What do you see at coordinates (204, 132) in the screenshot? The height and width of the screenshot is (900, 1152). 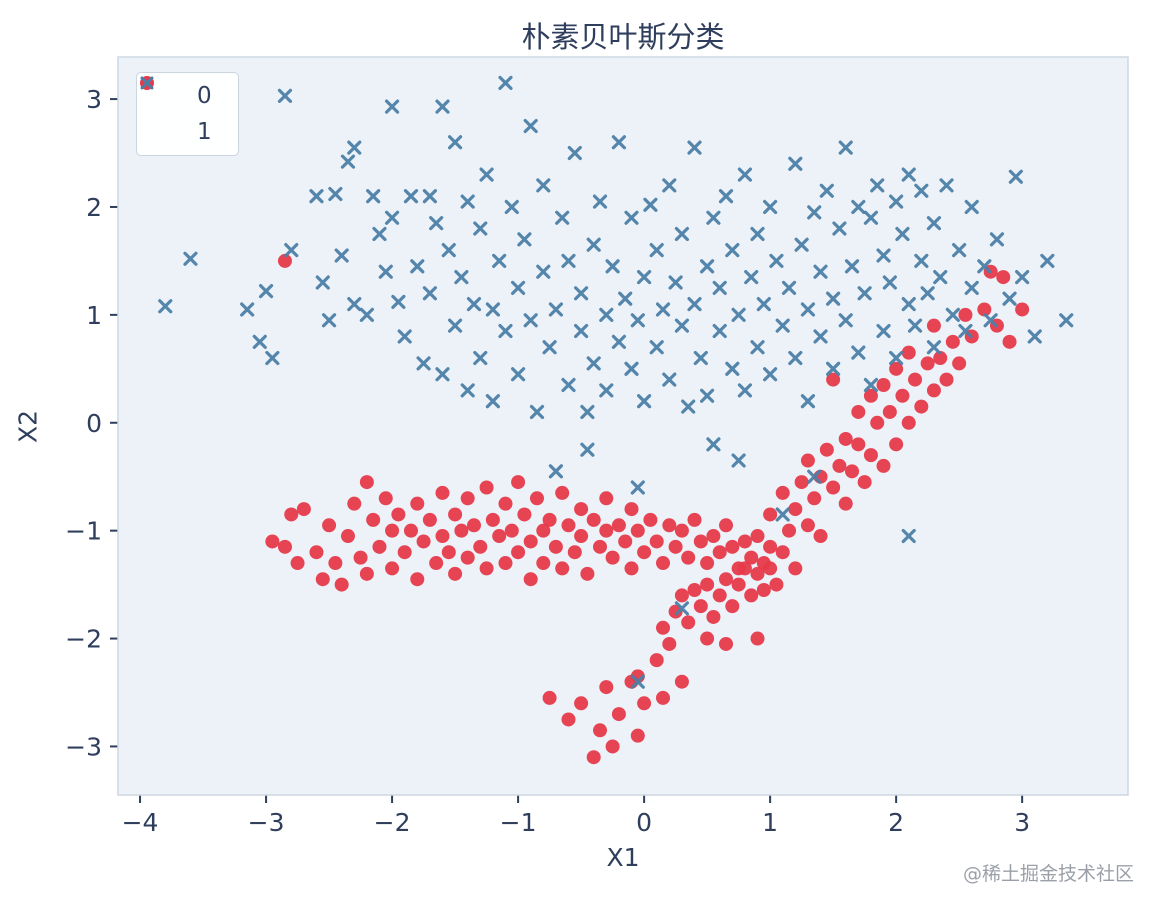 I see `legend-label-class1: 1` at bounding box center [204, 132].